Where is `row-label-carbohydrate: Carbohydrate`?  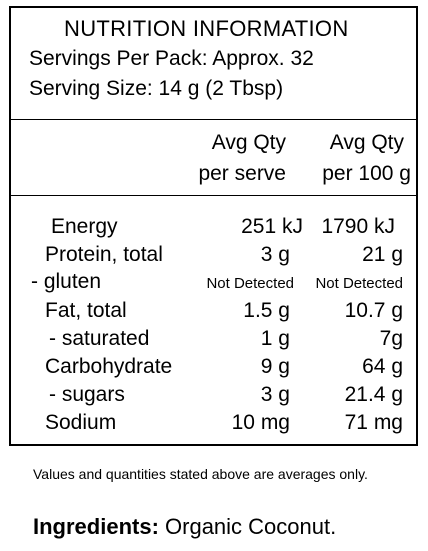
row-label-carbohydrate: Carbohydrate is located at coordinates (109, 366).